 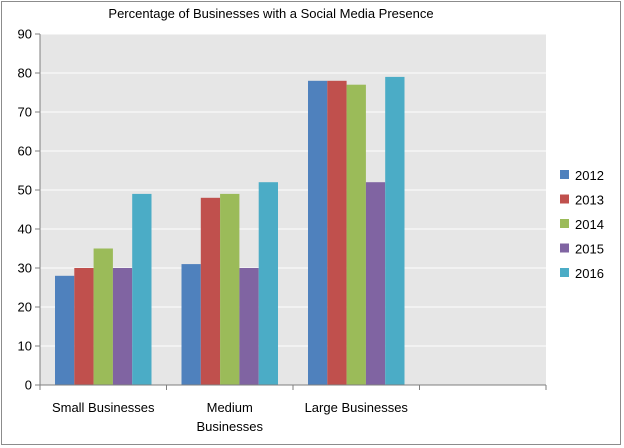 What do you see at coordinates (25, 346) in the screenshot?
I see `y-tick-label: 10` at bounding box center [25, 346].